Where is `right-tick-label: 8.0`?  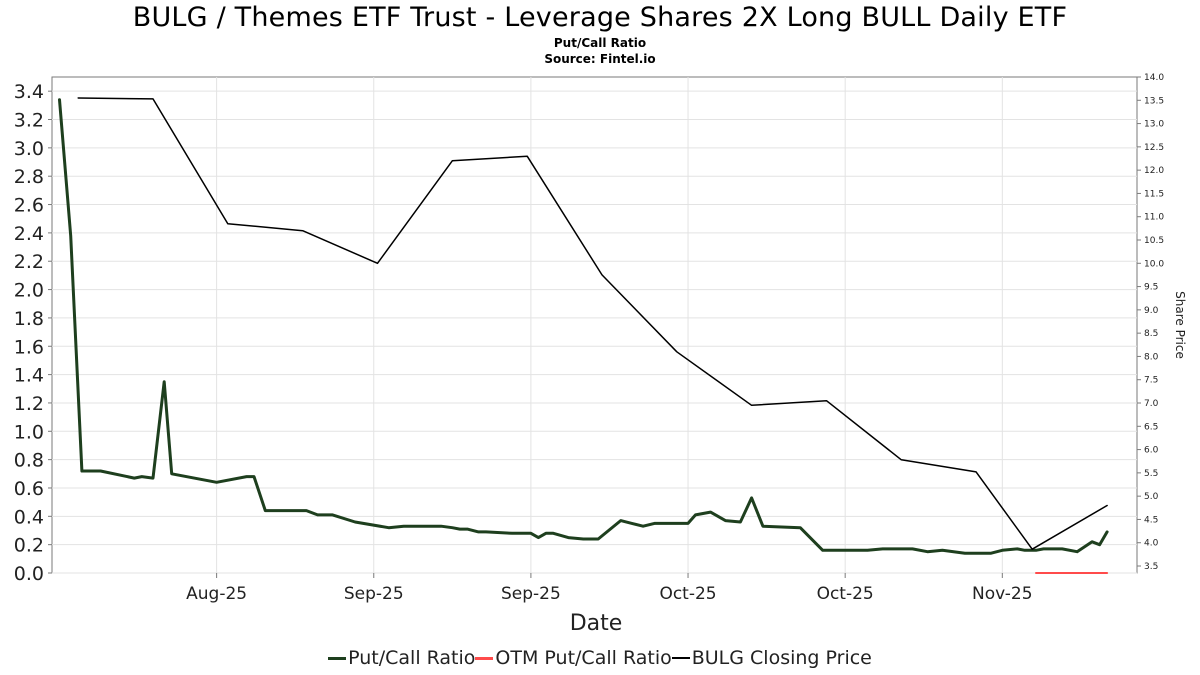
right-tick-label: 8.0 is located at coordinates (1151, 357).